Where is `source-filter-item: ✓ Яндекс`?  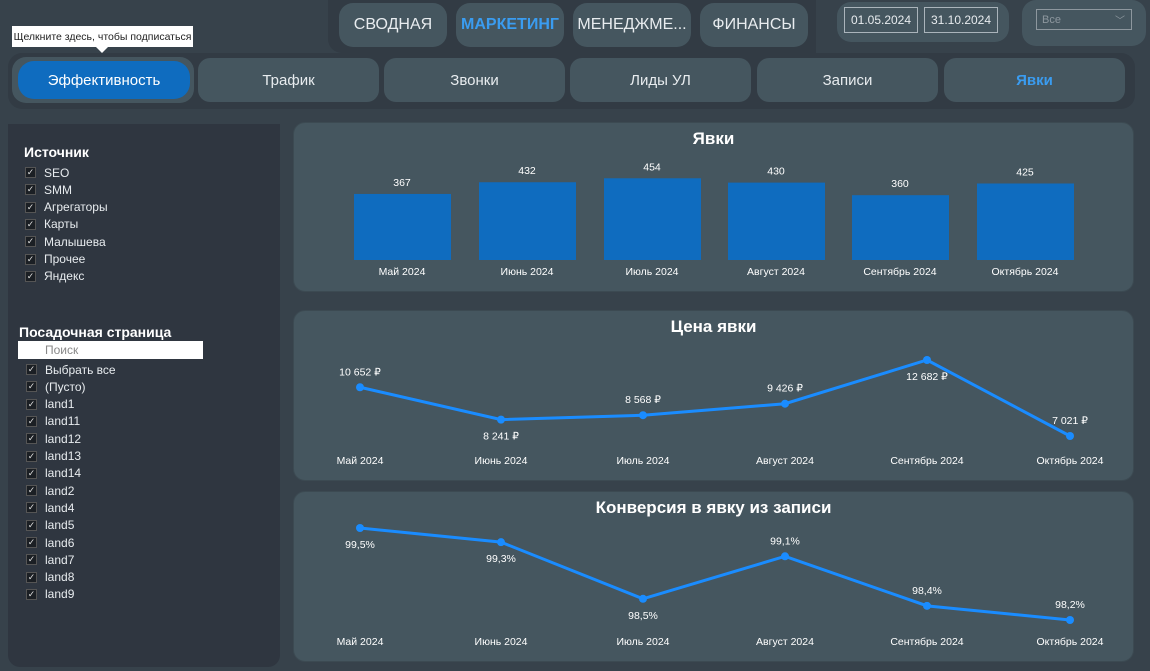 source-filter-item: ✓ Яндекс is located at coordinates (54, 276).